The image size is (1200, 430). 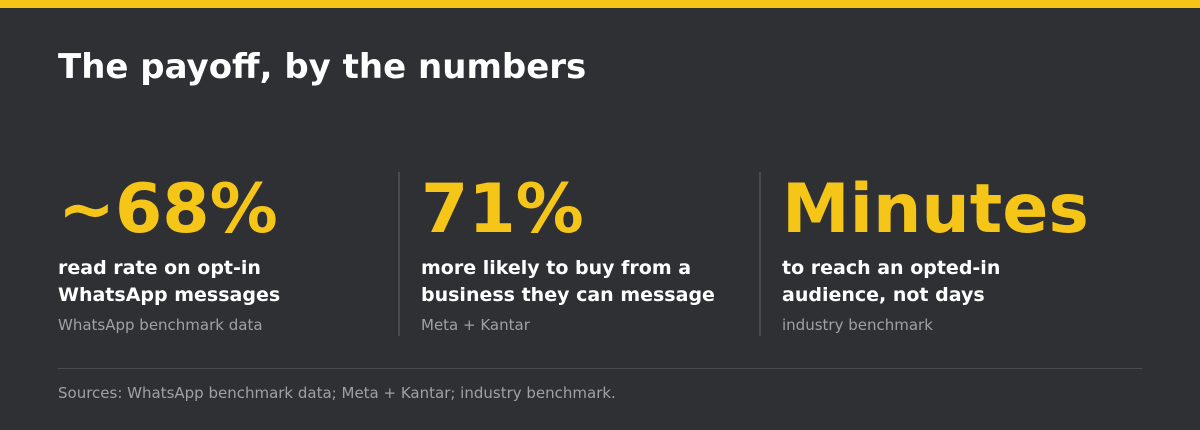 I want to click on description-line: business they can message, so click(x=568, y=295).